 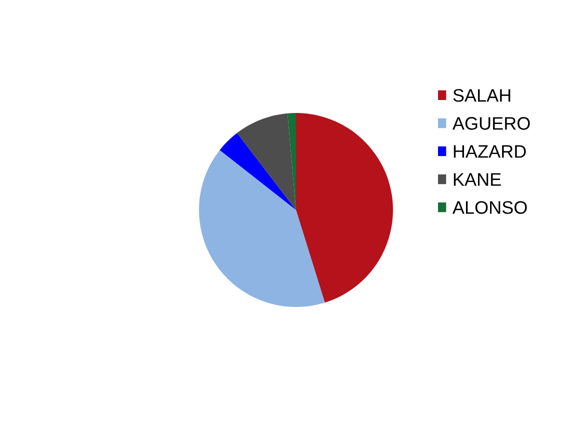 I want to click on legend-label: SALAH, so click(x=481, y=95).